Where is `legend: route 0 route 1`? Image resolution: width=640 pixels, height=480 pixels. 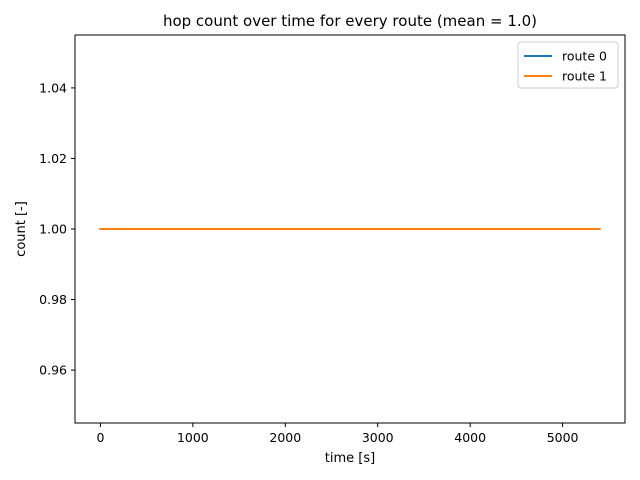
legend: route 0 route 1 is located at coordinates (568, 65).